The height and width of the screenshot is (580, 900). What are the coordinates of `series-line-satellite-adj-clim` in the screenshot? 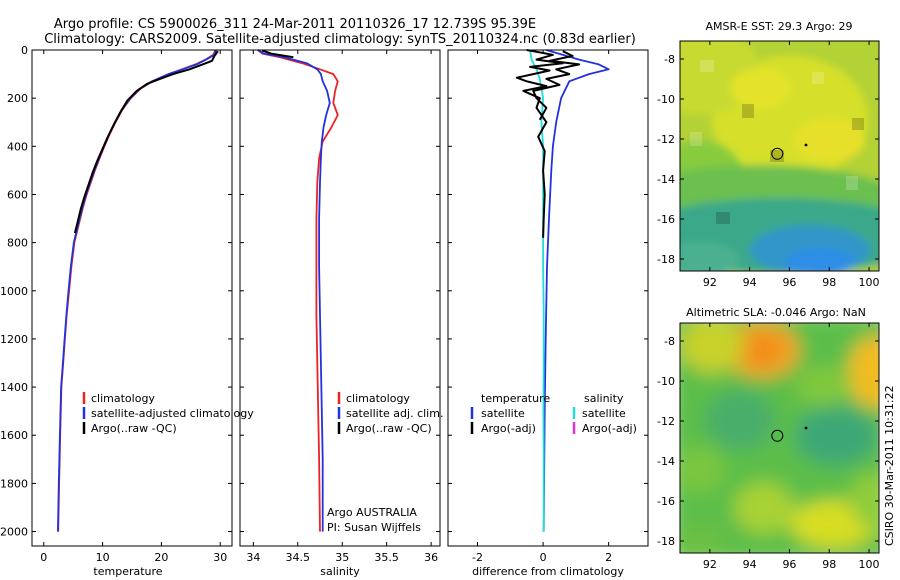 It's located at (294, 290).